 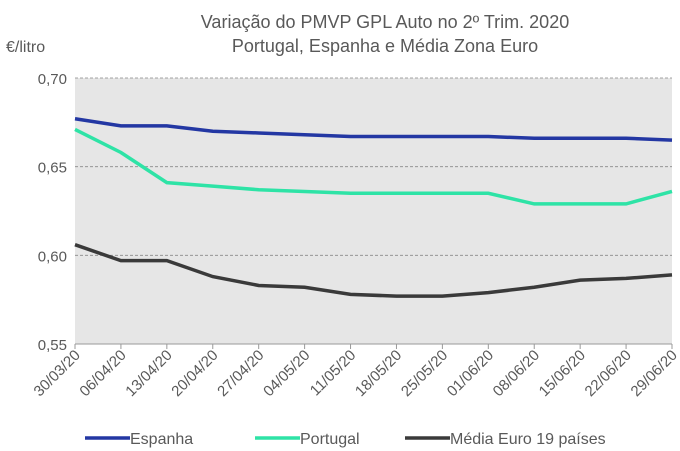 What do you see at coordinates (424, 373) in the screenshot?
I see `x-tick-label: 25/05/20` at bounding box center [424, 373].